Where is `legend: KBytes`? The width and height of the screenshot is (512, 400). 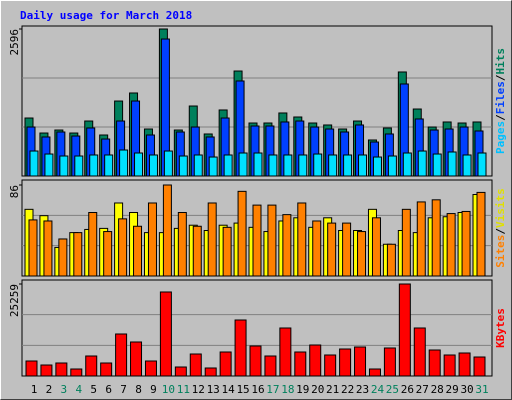
legend: KBytes is located at coordinates (500, 328).